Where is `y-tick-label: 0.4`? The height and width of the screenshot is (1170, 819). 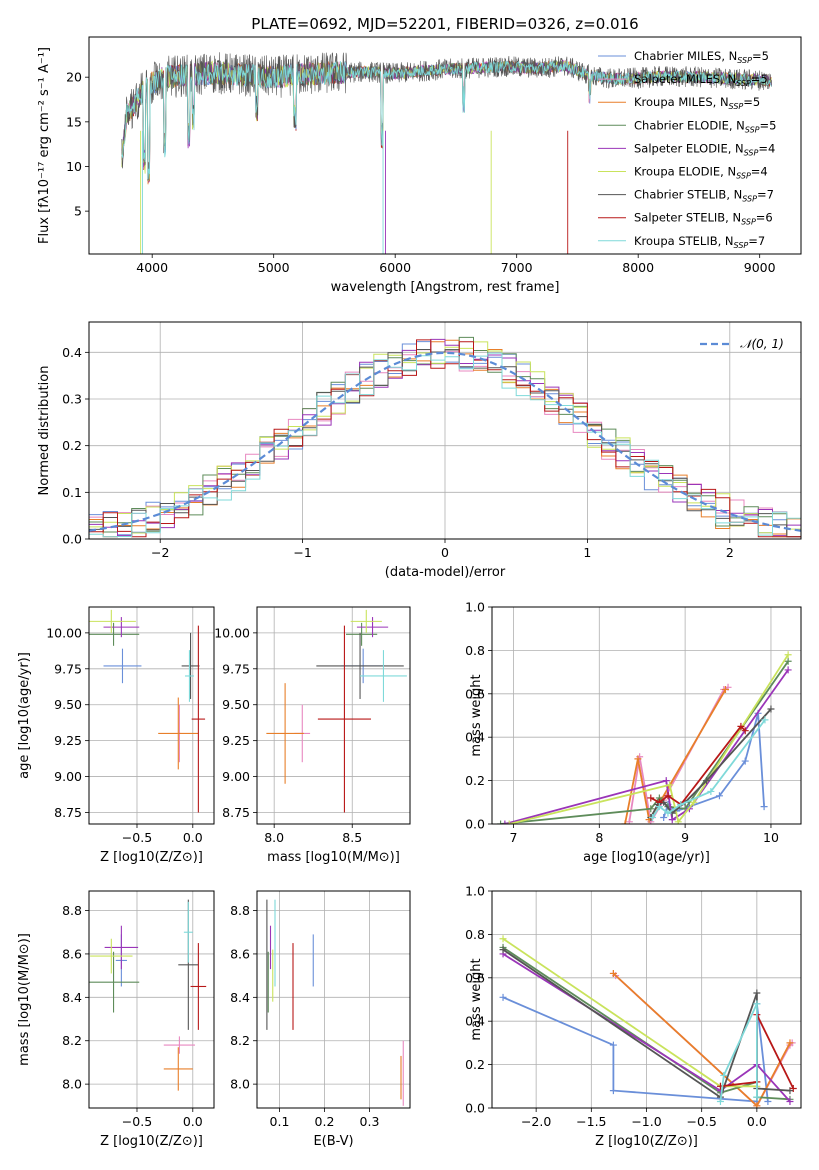
y-tick-label: 0.4 is located at coordinates (475, 1021).